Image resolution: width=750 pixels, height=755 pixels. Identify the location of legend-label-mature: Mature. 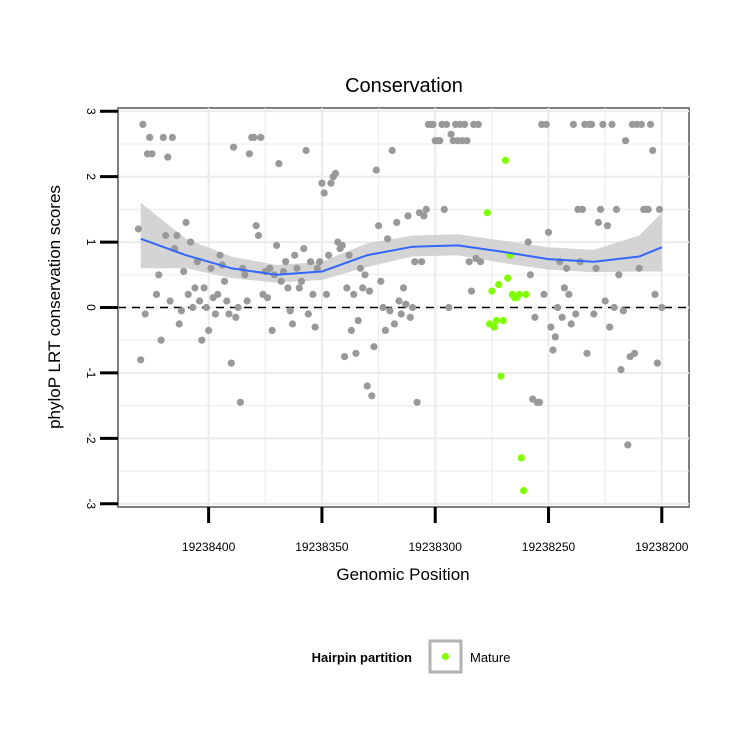
(490, 657).